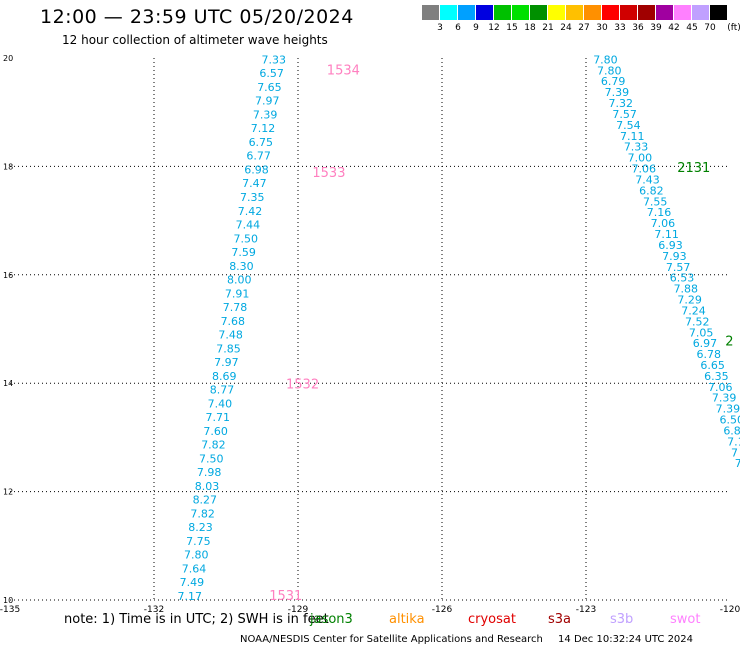 Image resolution: width=740 pixels, height=650 pixels. Describe the element at coordinates (252, 197) in the screenshot. I see `wave-height-label: 7.35` at that location.